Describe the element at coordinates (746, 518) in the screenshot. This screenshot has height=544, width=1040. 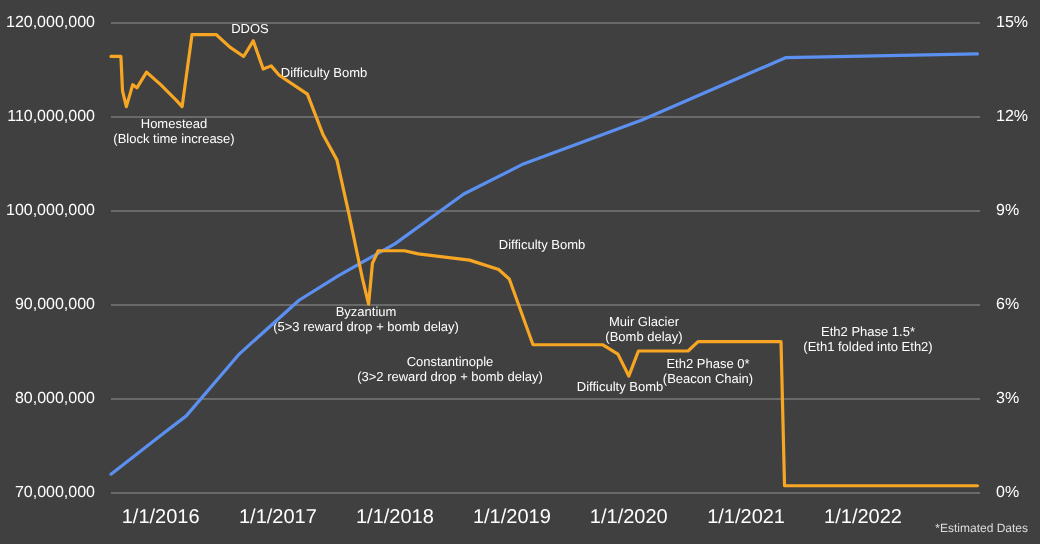
I see `x-tick-label: 1/1/2021` at that location.